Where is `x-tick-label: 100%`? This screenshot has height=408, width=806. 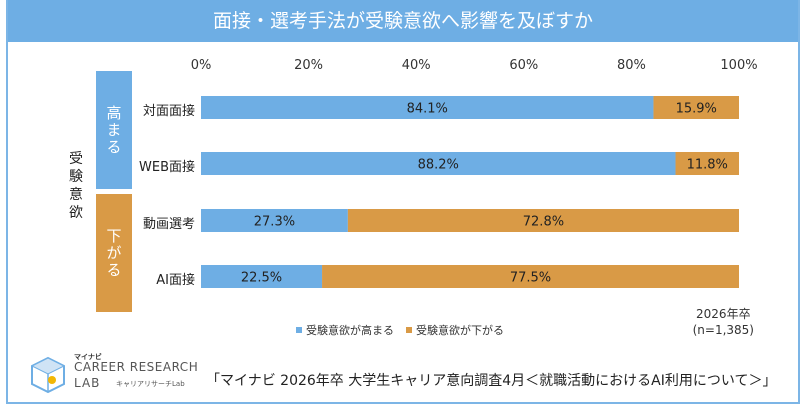
x-tick-label: 100% is located at coordinates (739, 65).